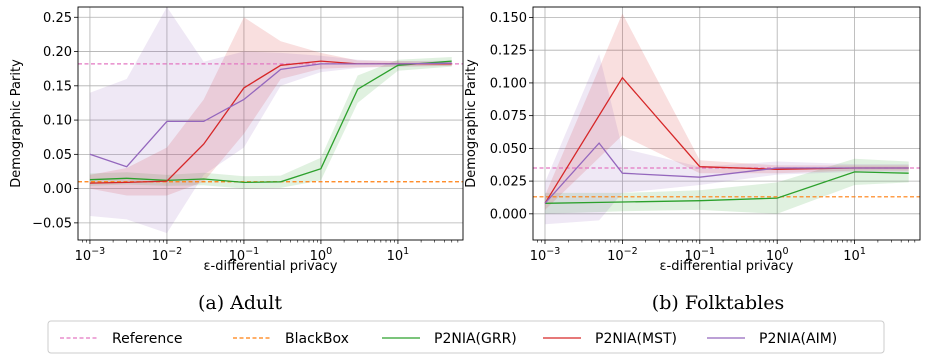 This screenshot has height=356, width=933. Describe the element at coordinates (636, 339) in the screenshot. I see `legend-label: P2NIA(MST)` at that location.